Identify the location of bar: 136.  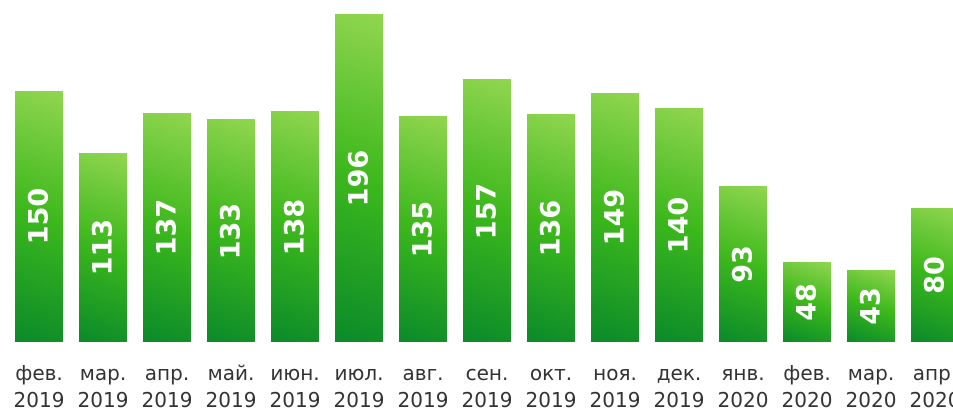
(551, 228).